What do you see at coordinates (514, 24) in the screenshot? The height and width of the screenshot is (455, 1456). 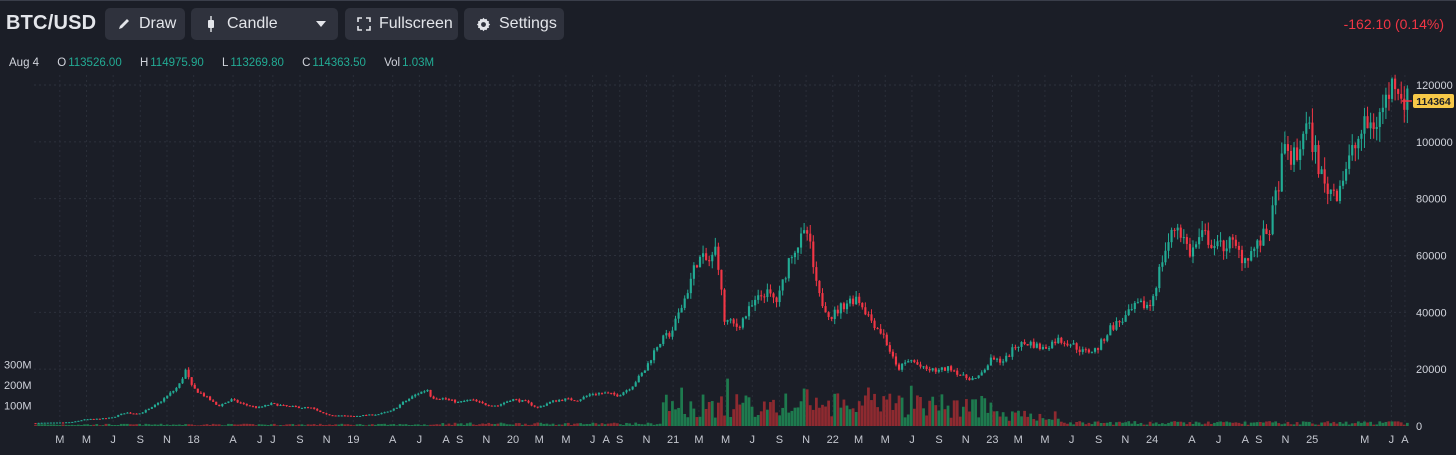 I see `settings-button: Settings` at bounding box center [514, 24].